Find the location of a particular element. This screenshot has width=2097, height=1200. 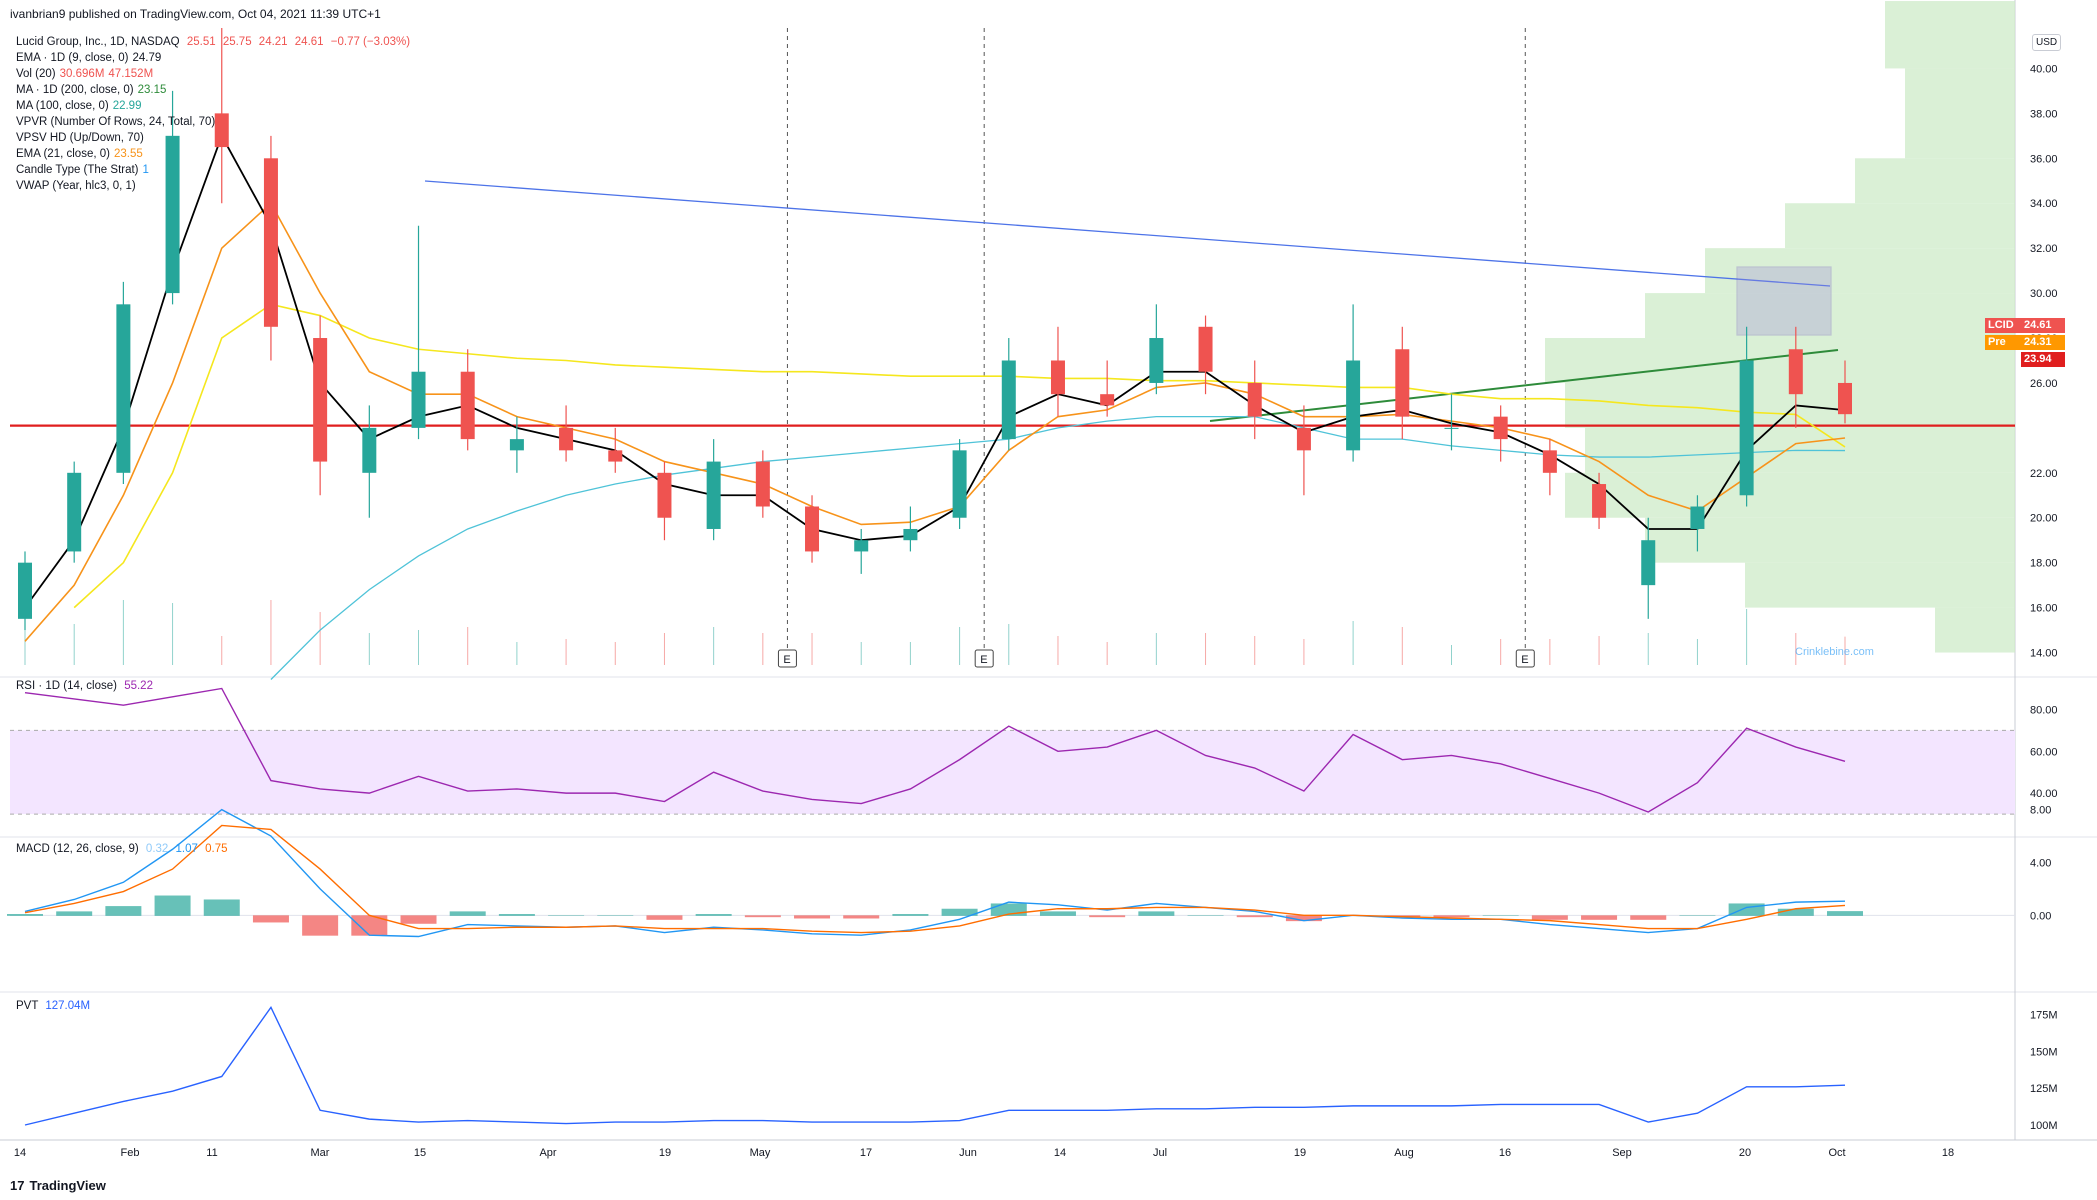

legend-vpsv: VPSV HD (Up/Down, 70) is located at coordinates (213, 138).